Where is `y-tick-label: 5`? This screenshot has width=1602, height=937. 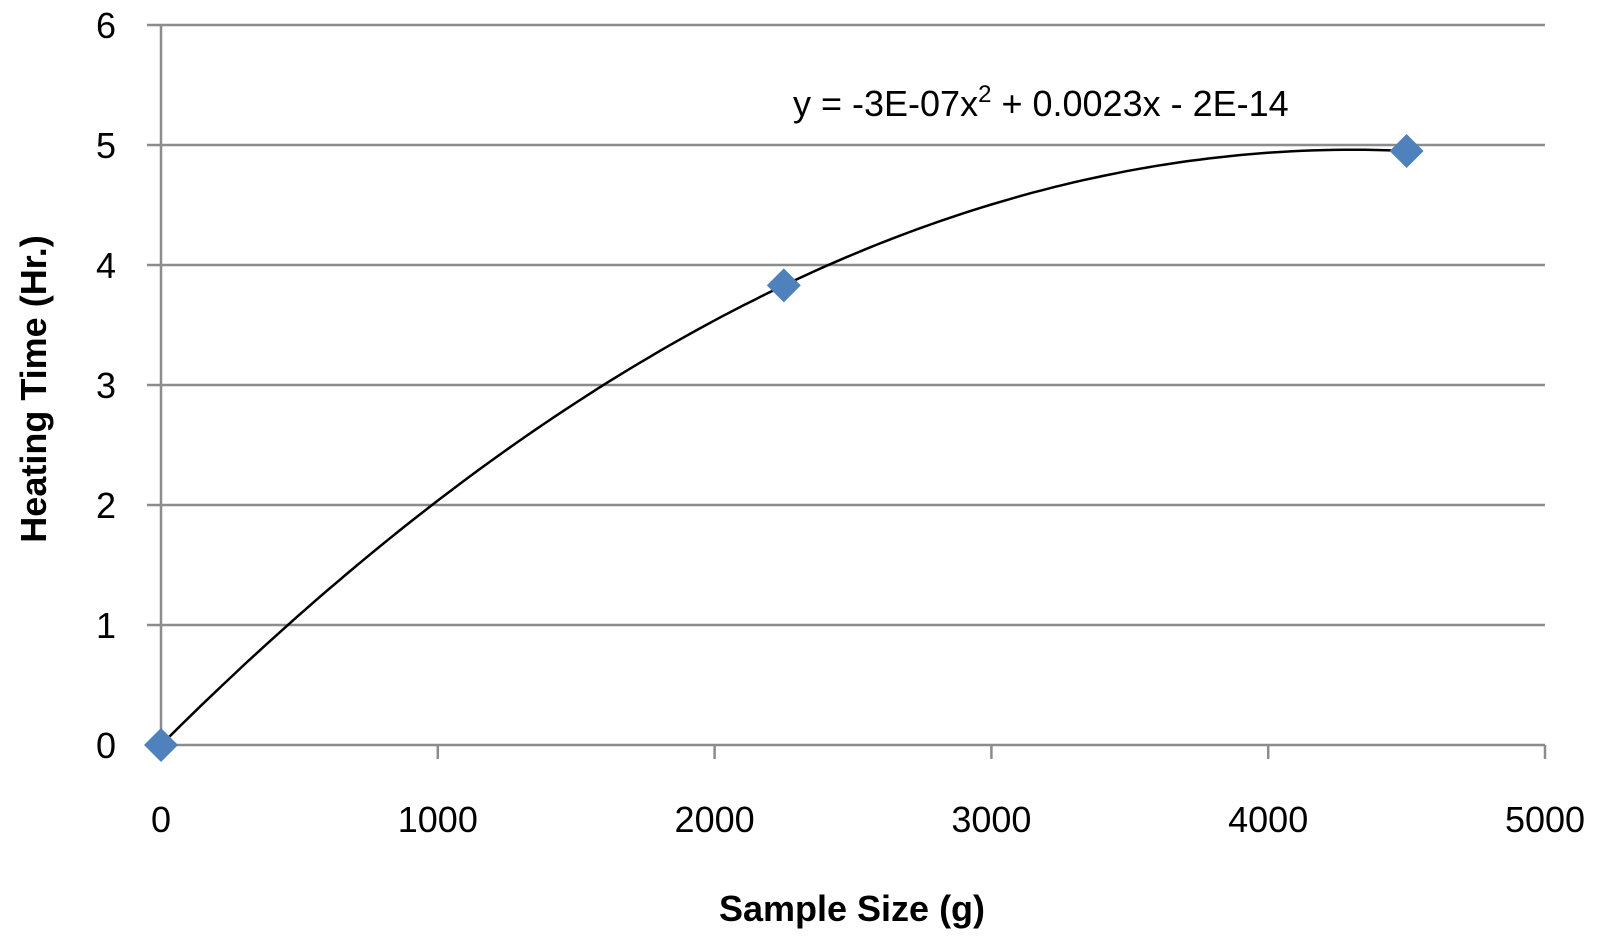
y-tick-label: 5 is located at coordinates (106, 145).